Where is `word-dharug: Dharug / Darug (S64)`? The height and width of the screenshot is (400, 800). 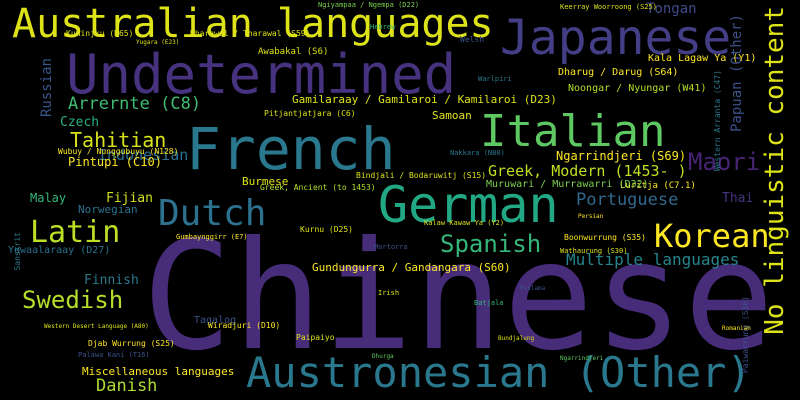 word-dharug: Dharug / Darug (S64) is located at coordinates (618, 72).